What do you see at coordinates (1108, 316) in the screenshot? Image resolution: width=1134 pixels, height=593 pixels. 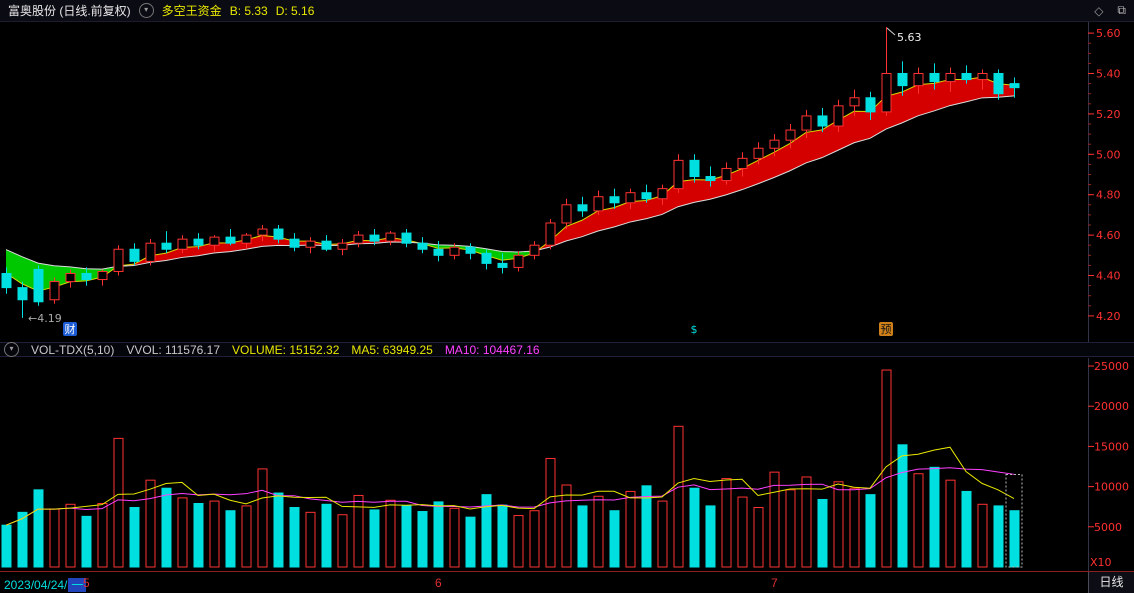 I see `svg-text: 4.20` at bounding box center [1108, 316].